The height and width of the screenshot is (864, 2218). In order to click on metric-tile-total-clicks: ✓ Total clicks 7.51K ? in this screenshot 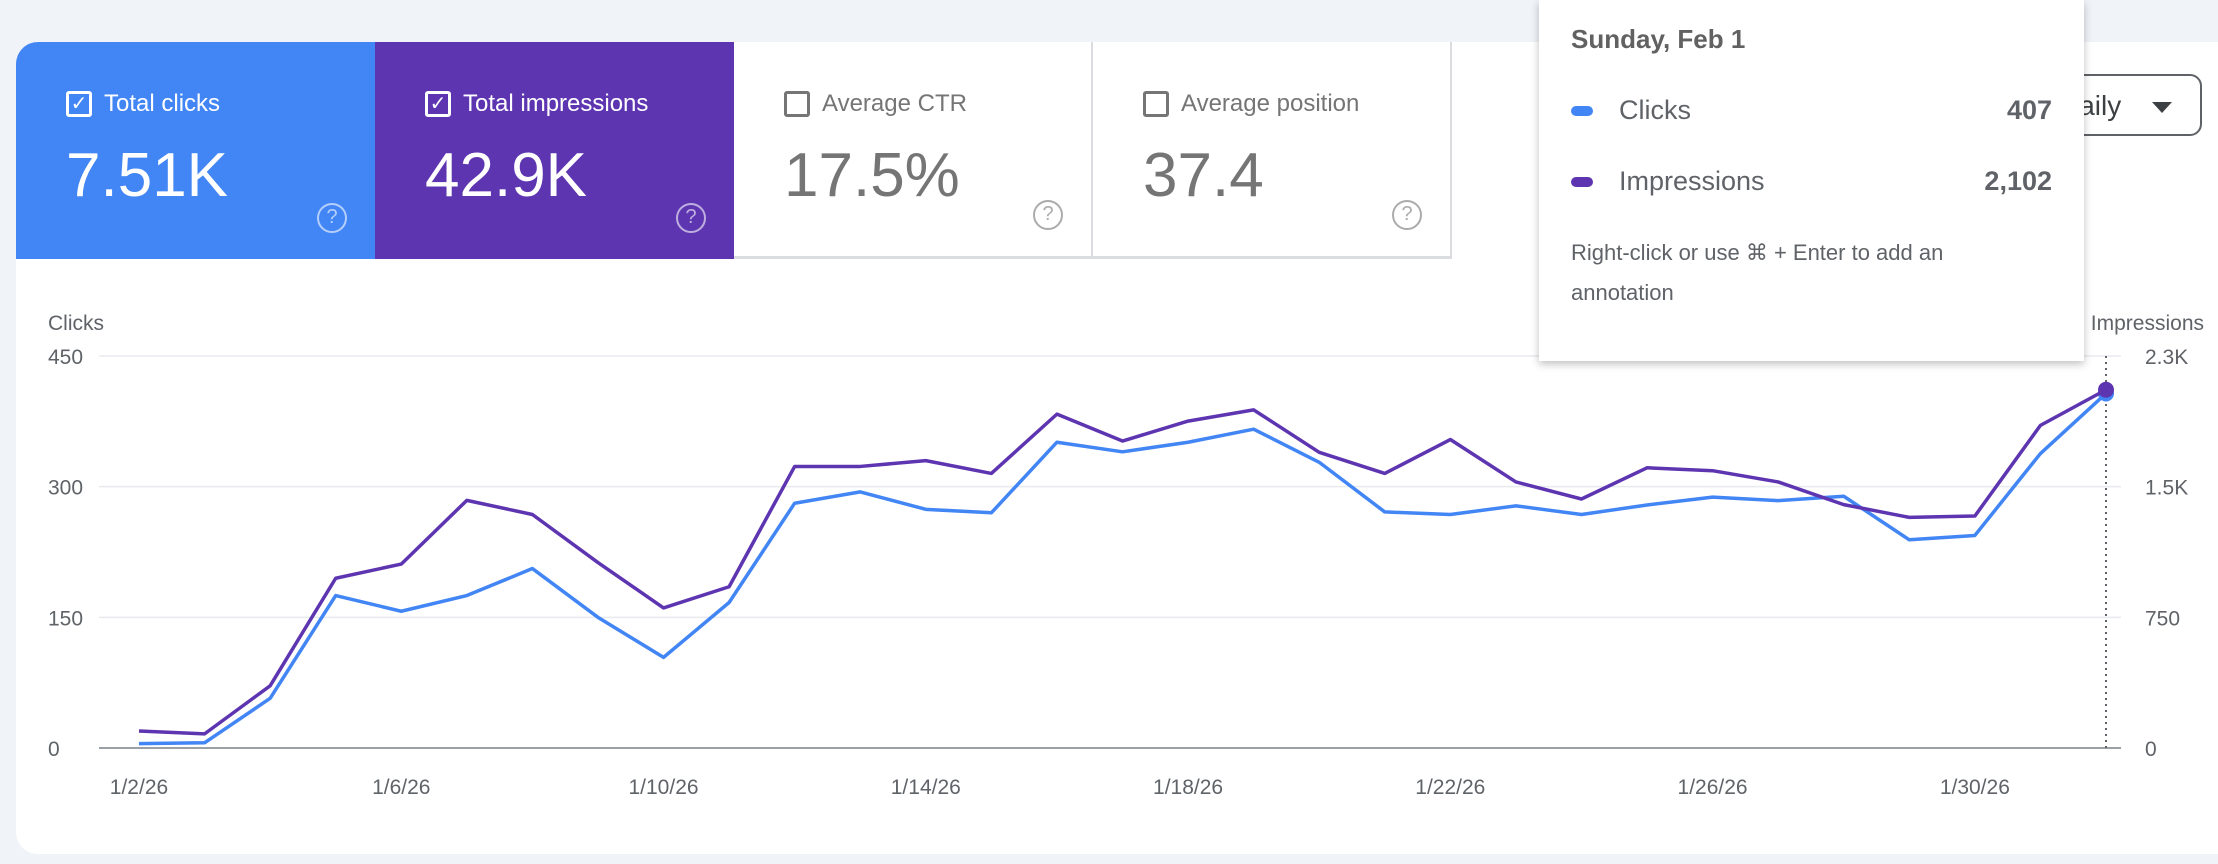, I will do `click(195, 150)`.